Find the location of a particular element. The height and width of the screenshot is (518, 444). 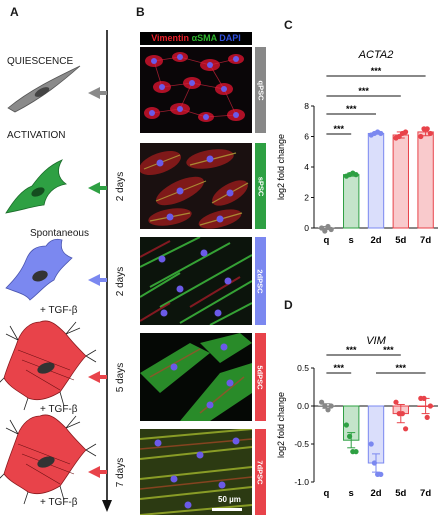

legend-dapi: DAPI is located at coordinates (230, 38).